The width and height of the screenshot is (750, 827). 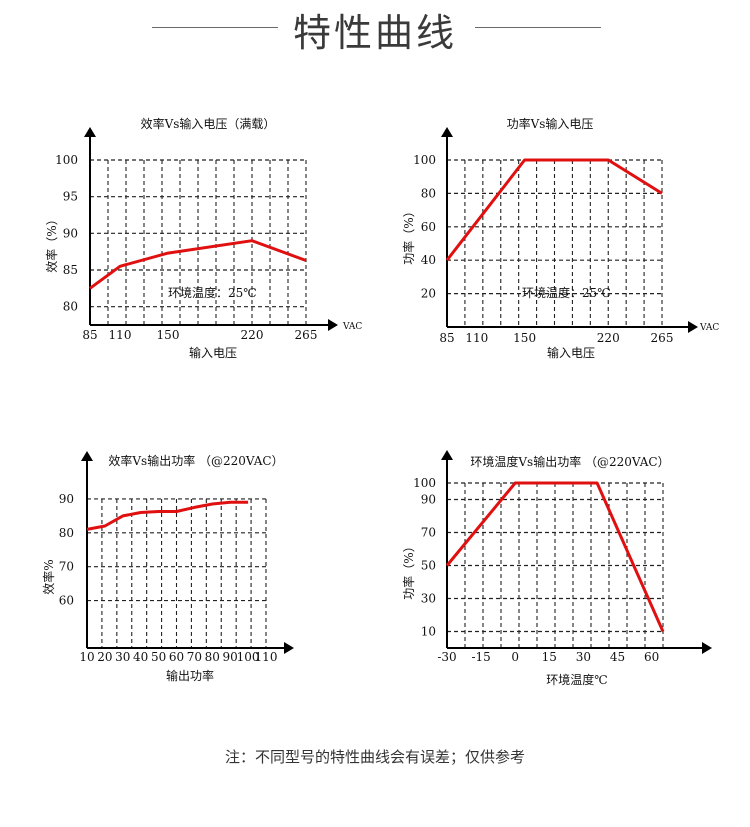 I want to click on chart-title: 效率Vs输入电压（满载）, so click(x=208, y=123).